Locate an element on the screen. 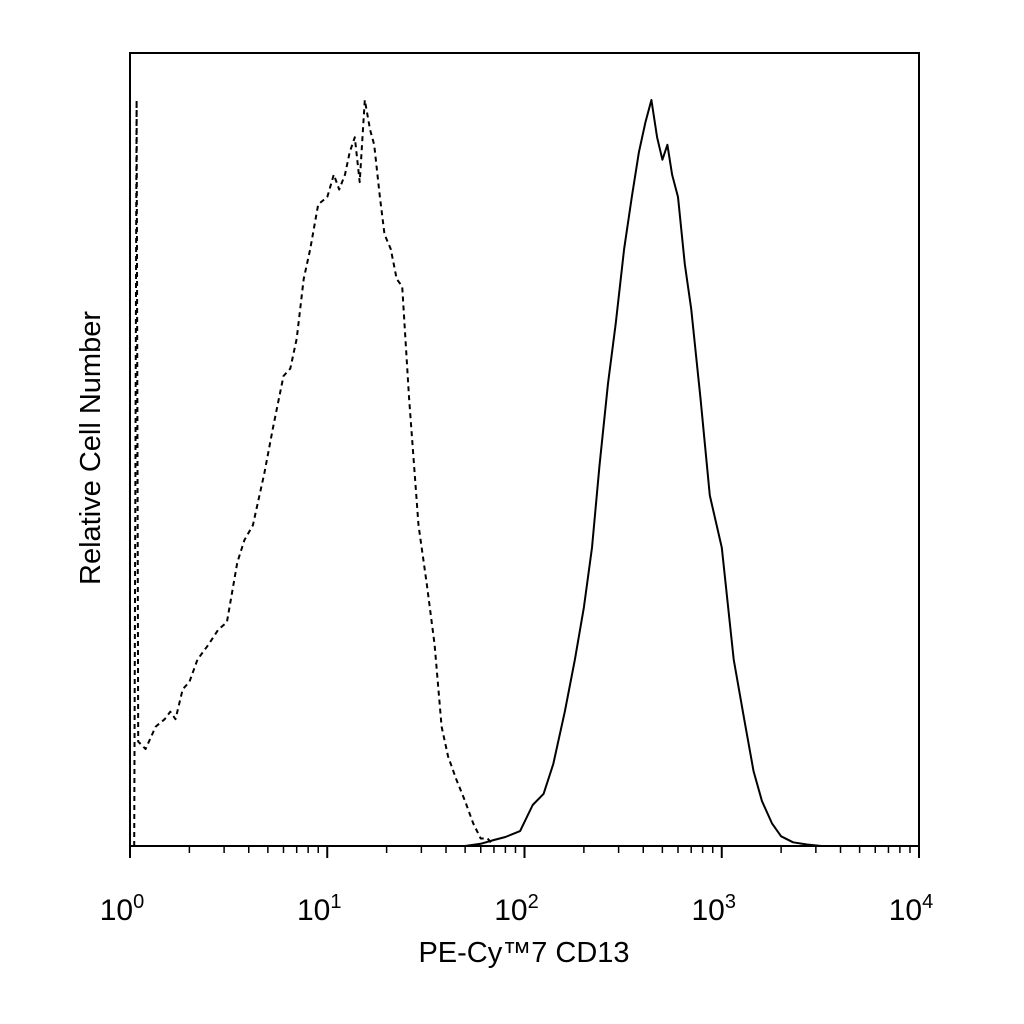 This screenshot has height=1024, width=1024. y-axis-title: Relative Cell Number is located at coordinates (91, 448).